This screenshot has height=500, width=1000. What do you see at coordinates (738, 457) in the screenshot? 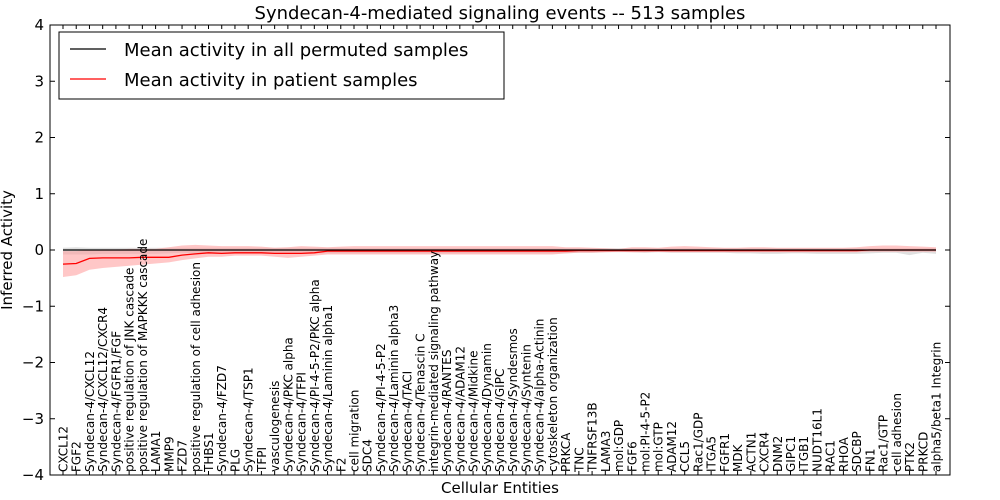
I see `x-tick-label: MDK` at bounding box center [738, 457].